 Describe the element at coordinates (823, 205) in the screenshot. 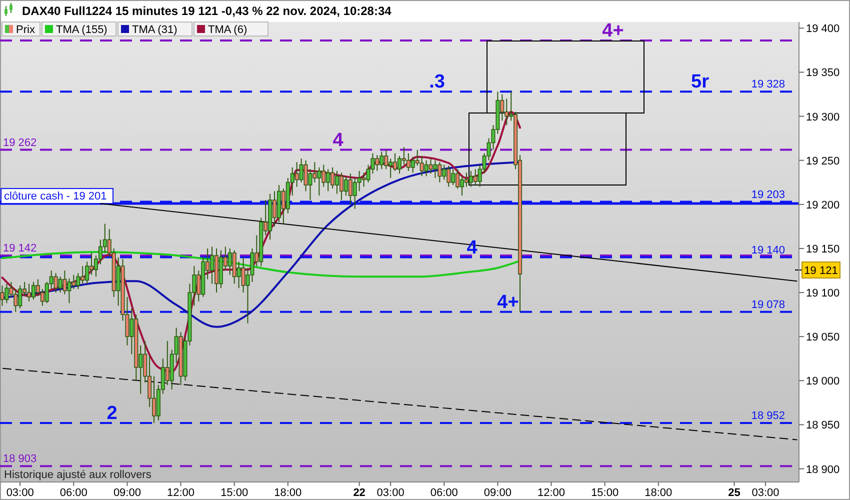

I see `y-tick-label: 19 200` at that location.